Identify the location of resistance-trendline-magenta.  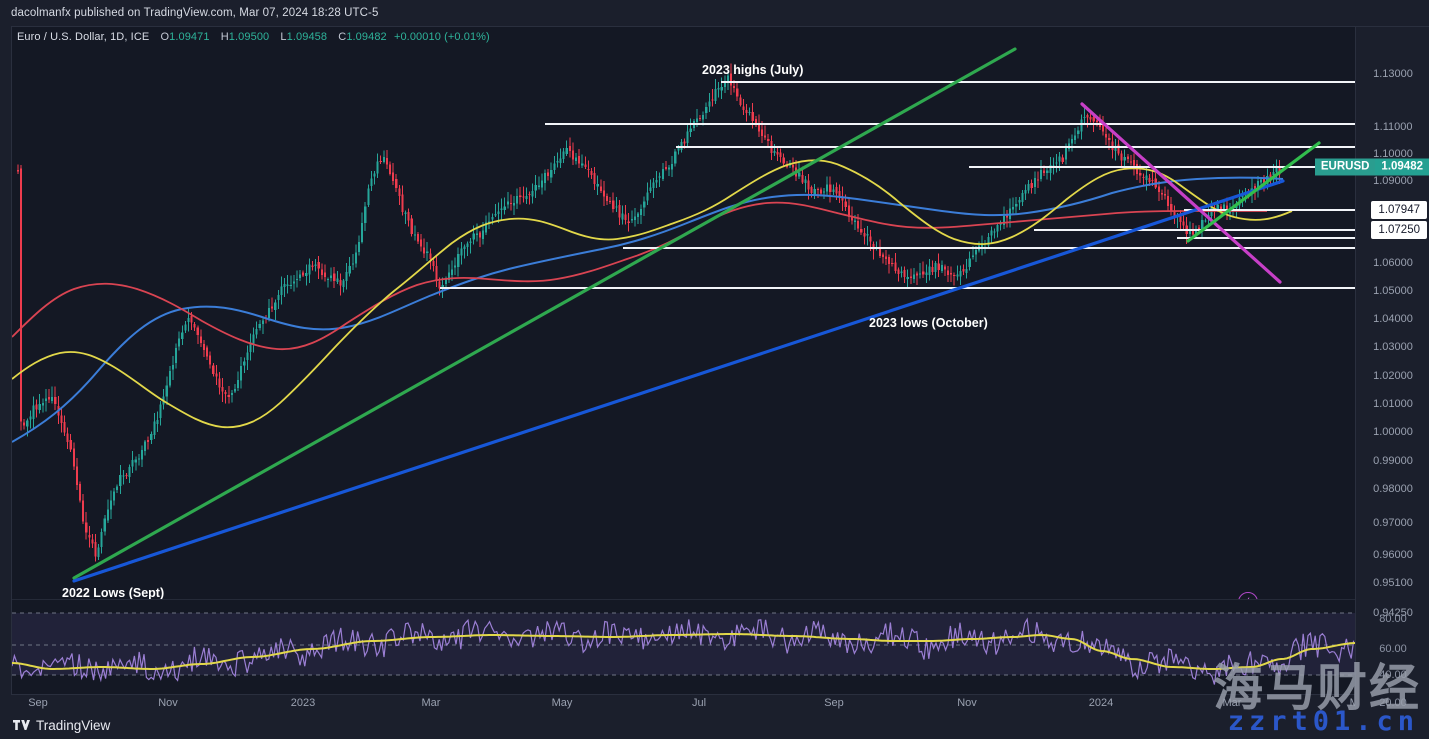
(1181, 193).